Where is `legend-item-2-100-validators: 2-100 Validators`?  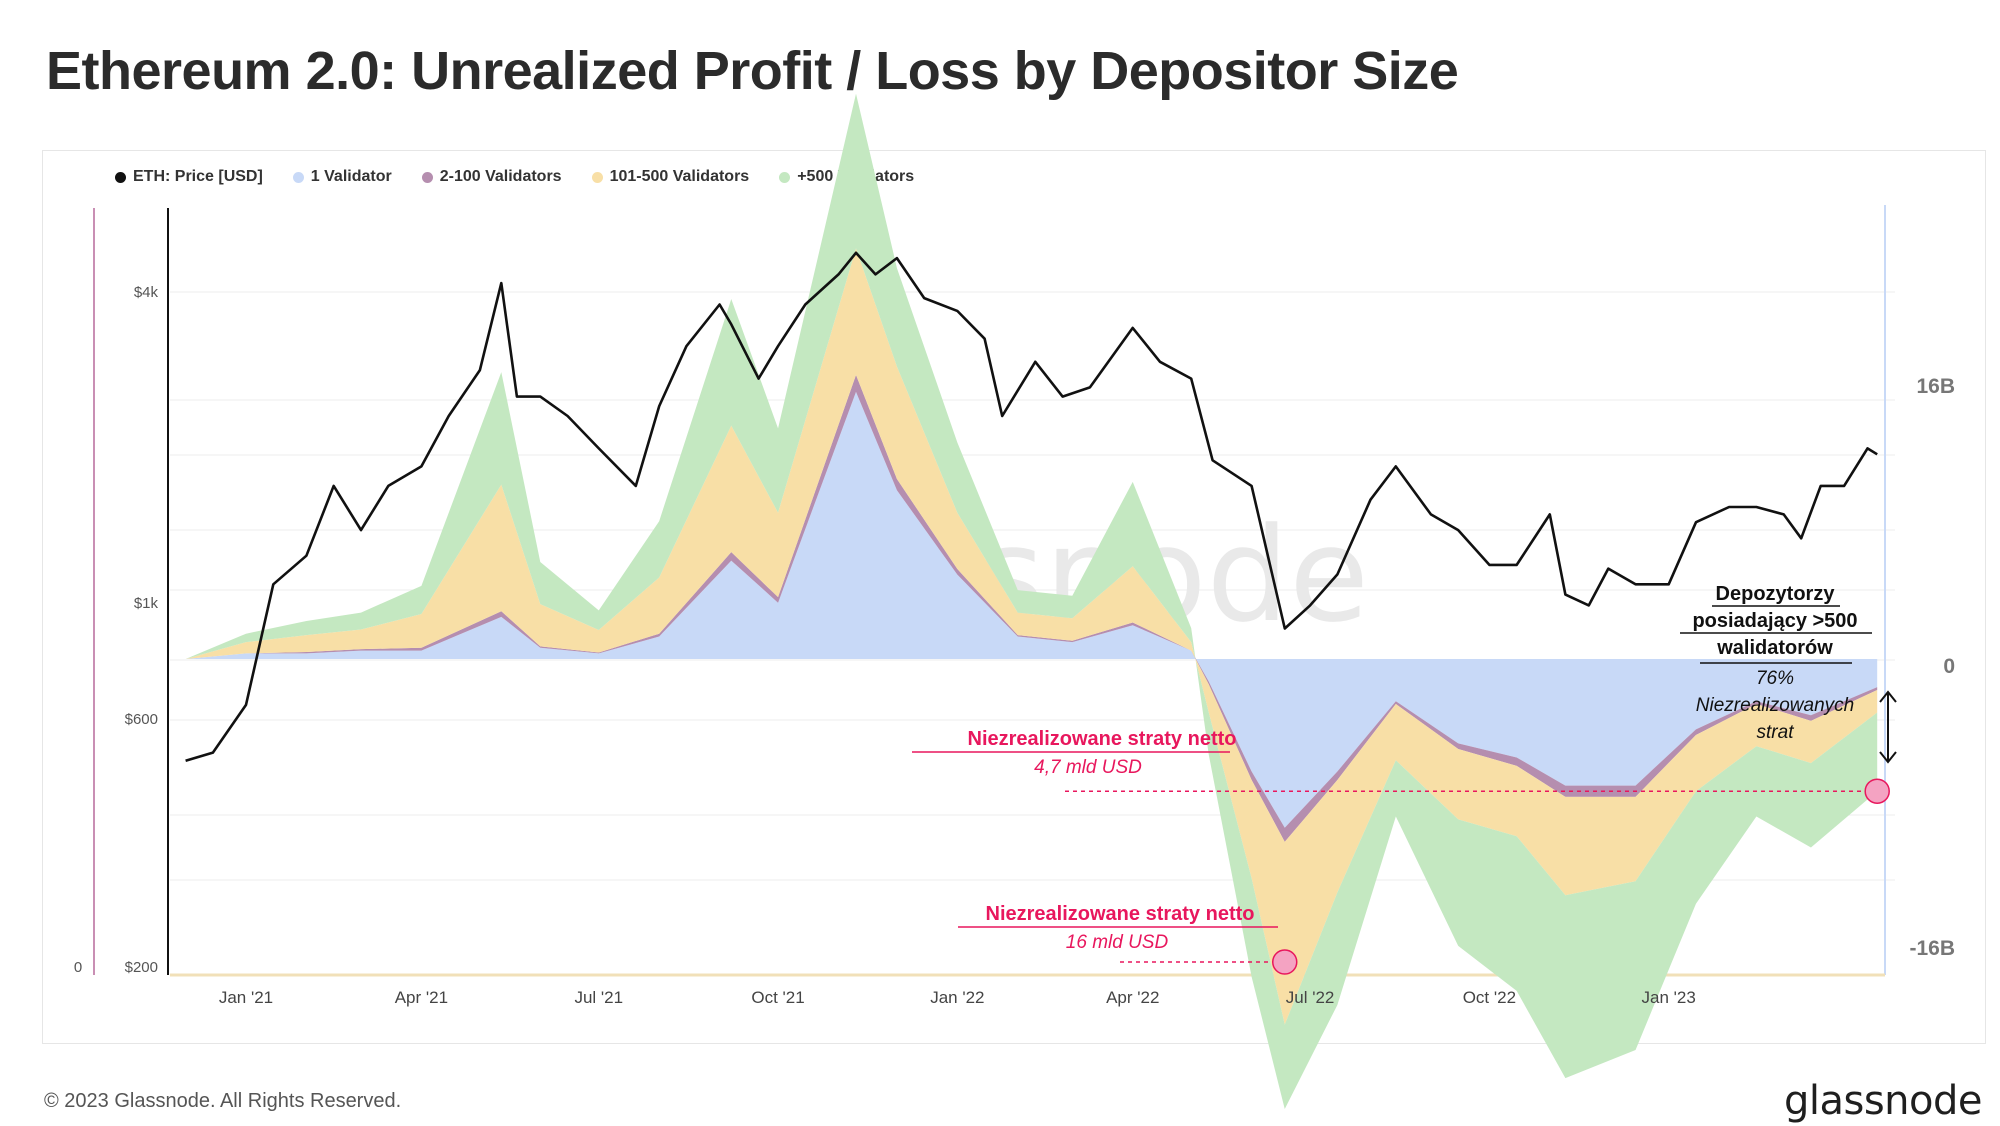
legend-item-2-100-validators: 2-100 Validators is located at coordinates (491, 177).